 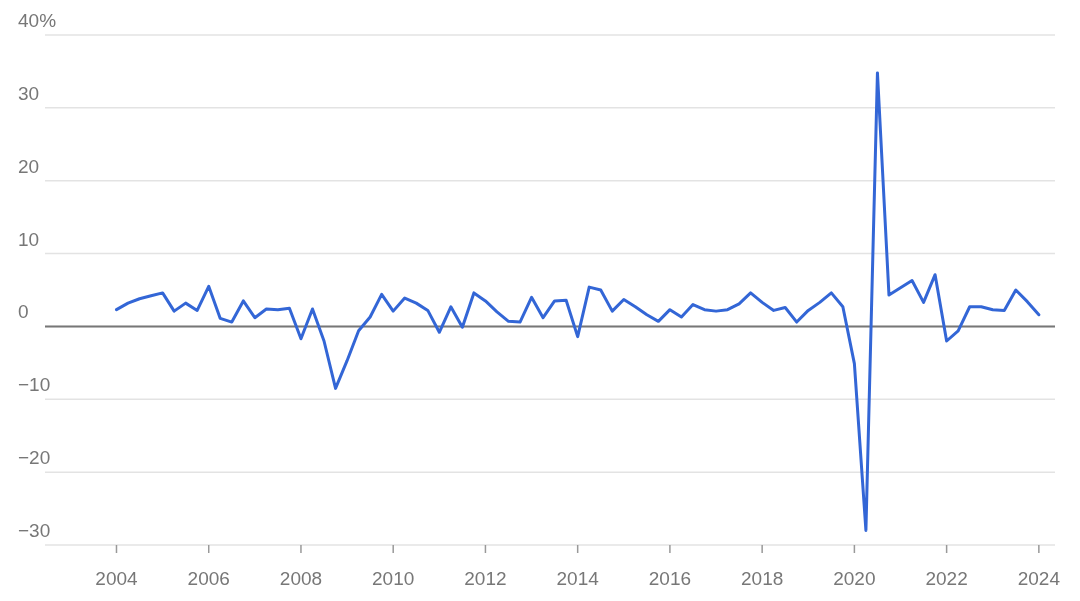 I want to click on x-tick-label: 2004, so click(x=117, y=578).